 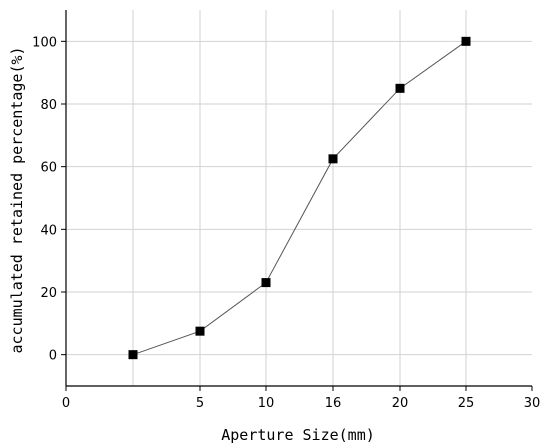 I want to click on x-tick-label: 20, so click(x=400, y=403).